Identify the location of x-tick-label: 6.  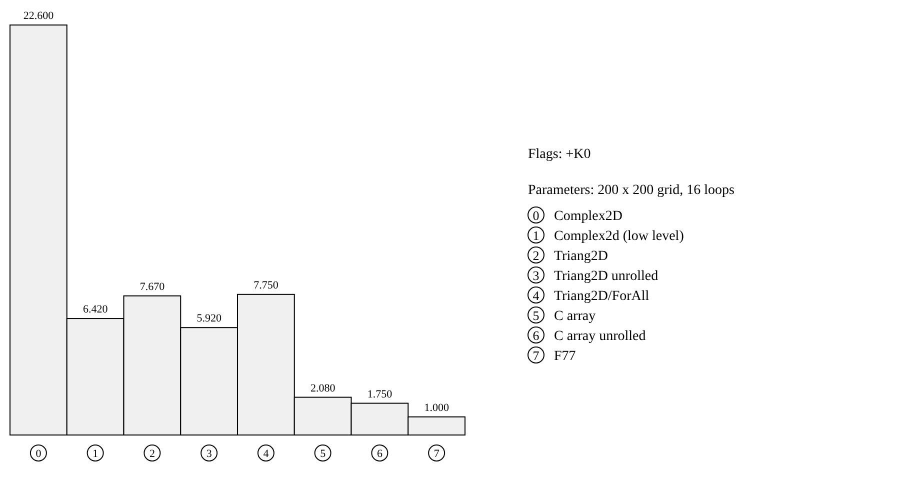
(379, 454).